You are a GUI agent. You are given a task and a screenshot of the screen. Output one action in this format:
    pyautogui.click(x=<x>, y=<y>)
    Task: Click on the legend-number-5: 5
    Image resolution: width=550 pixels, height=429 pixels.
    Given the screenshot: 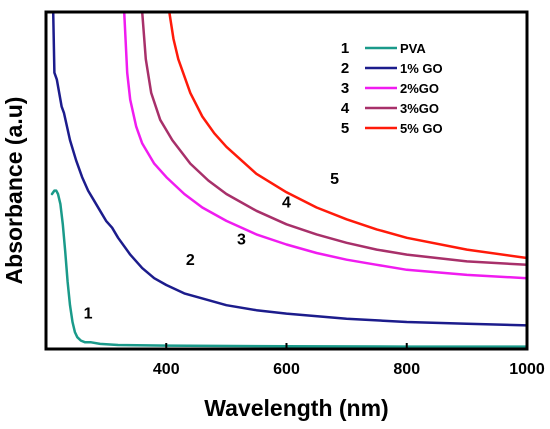 What is the action you would take?
    pyautogui.click(x=345, y=128)
    